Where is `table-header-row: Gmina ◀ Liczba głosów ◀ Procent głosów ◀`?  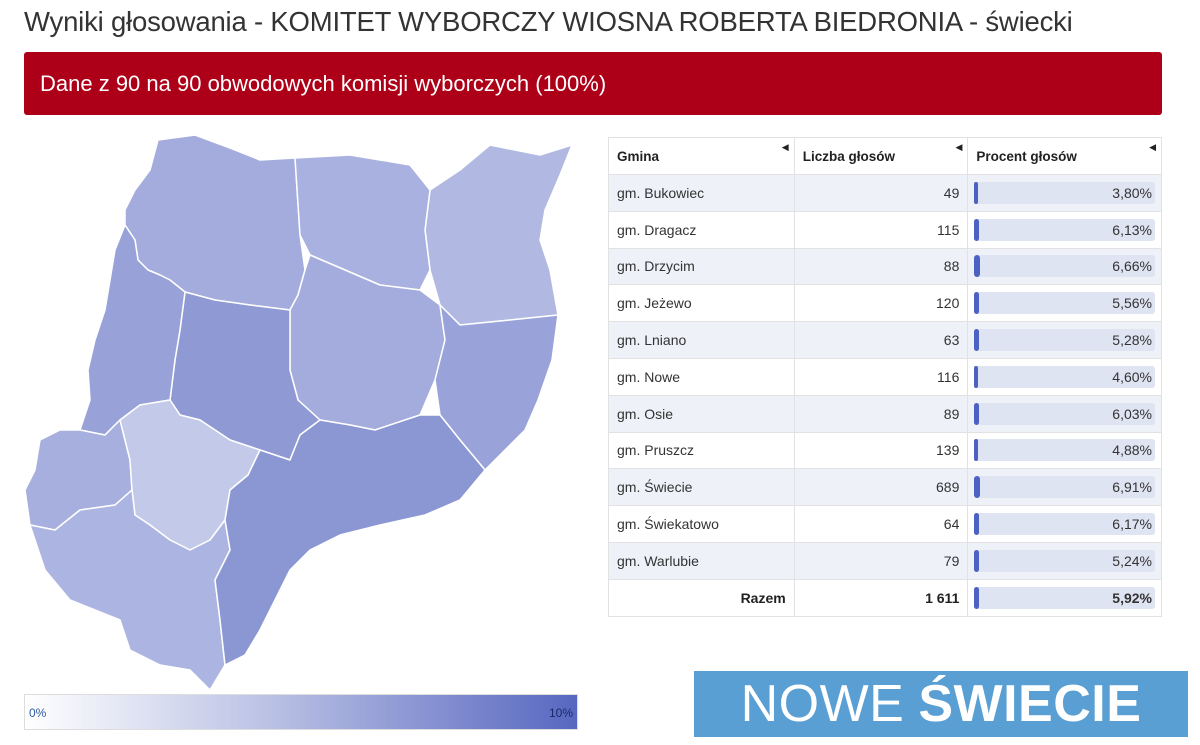 table-header-row: Gmina ◀ Liczba głosów ◀ Procent głosów ◀ is located at coordinates (885, 156).